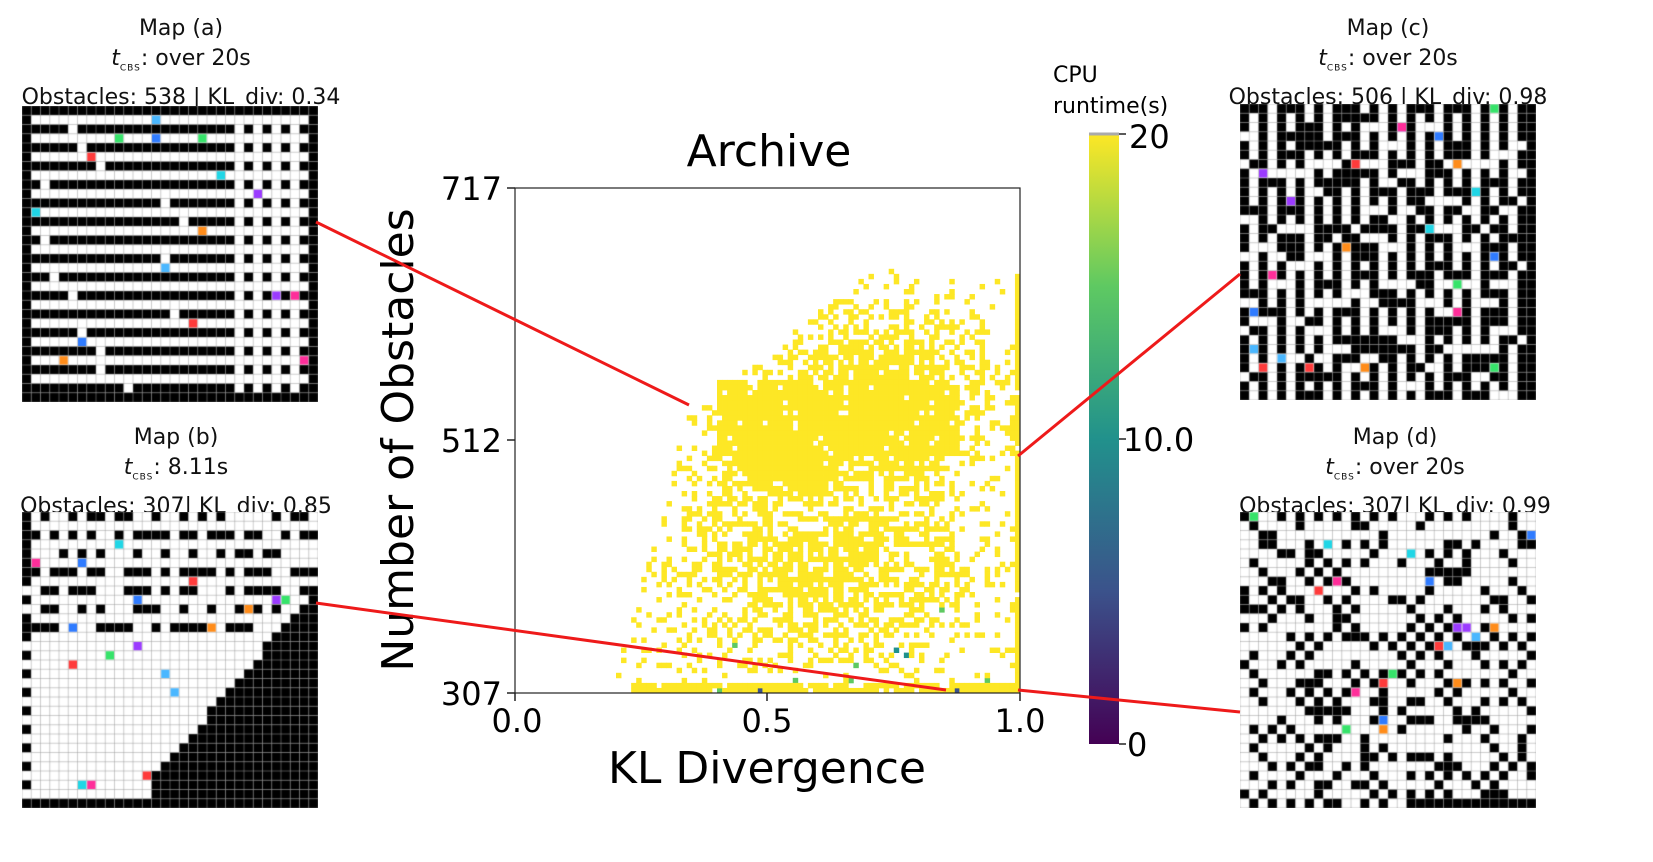 This screenshot has width=1653, height=862. Describe the element at coordinates (1395, 437) in the screenshot. I see `map-d-title: Map (d)` at that location.